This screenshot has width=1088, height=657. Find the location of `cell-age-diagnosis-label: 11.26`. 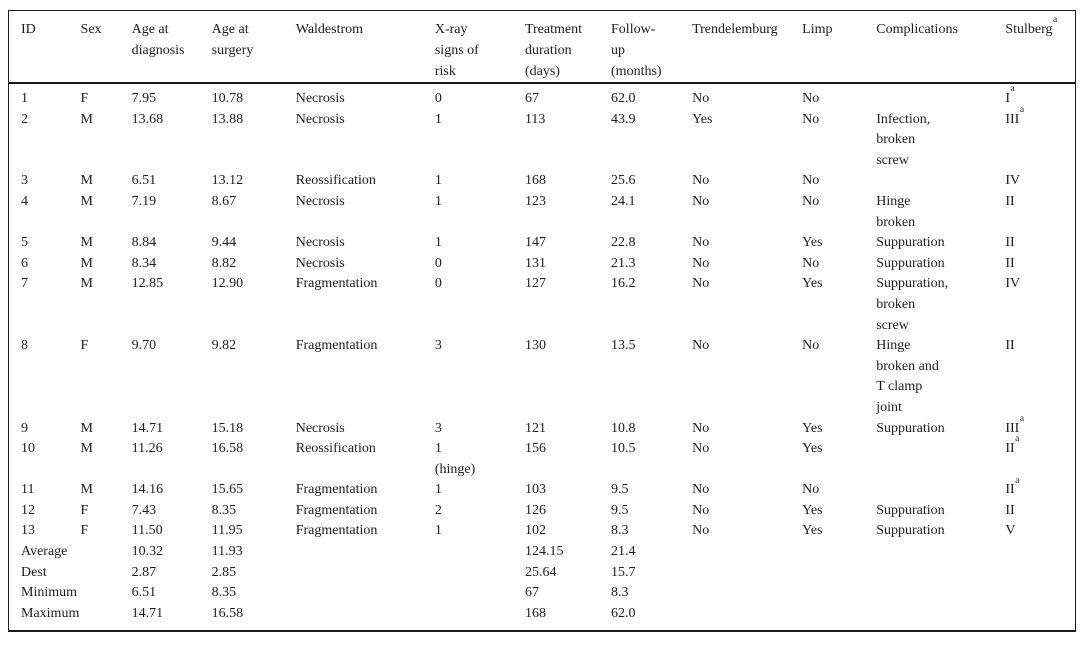

cell-age-diagnosis-label: 11.26 is located at coordinates (147, 449).